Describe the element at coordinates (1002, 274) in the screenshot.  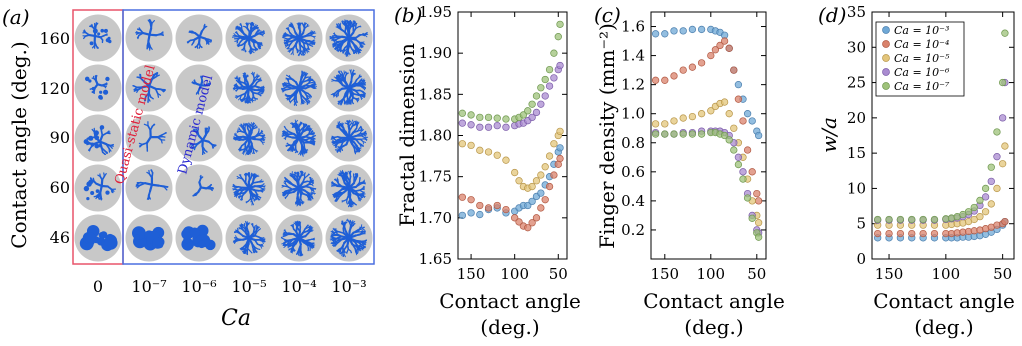
I see `x-tick-label: 50` at that location.